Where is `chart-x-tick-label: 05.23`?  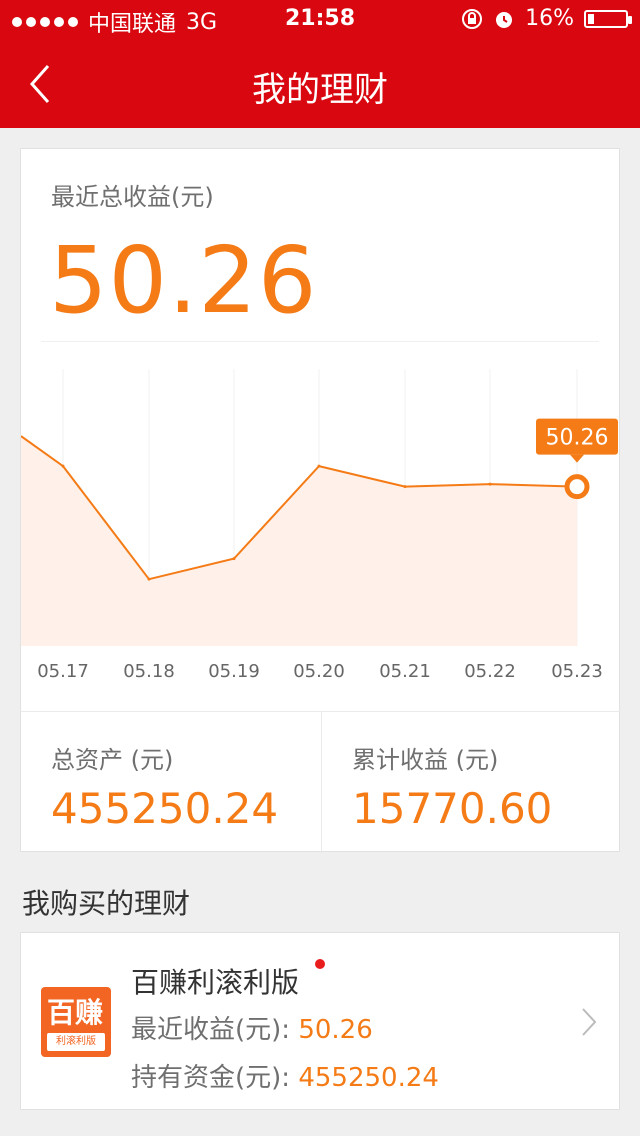 chart-x-tick-label: 05.23 is located at coordinates (577, 671).